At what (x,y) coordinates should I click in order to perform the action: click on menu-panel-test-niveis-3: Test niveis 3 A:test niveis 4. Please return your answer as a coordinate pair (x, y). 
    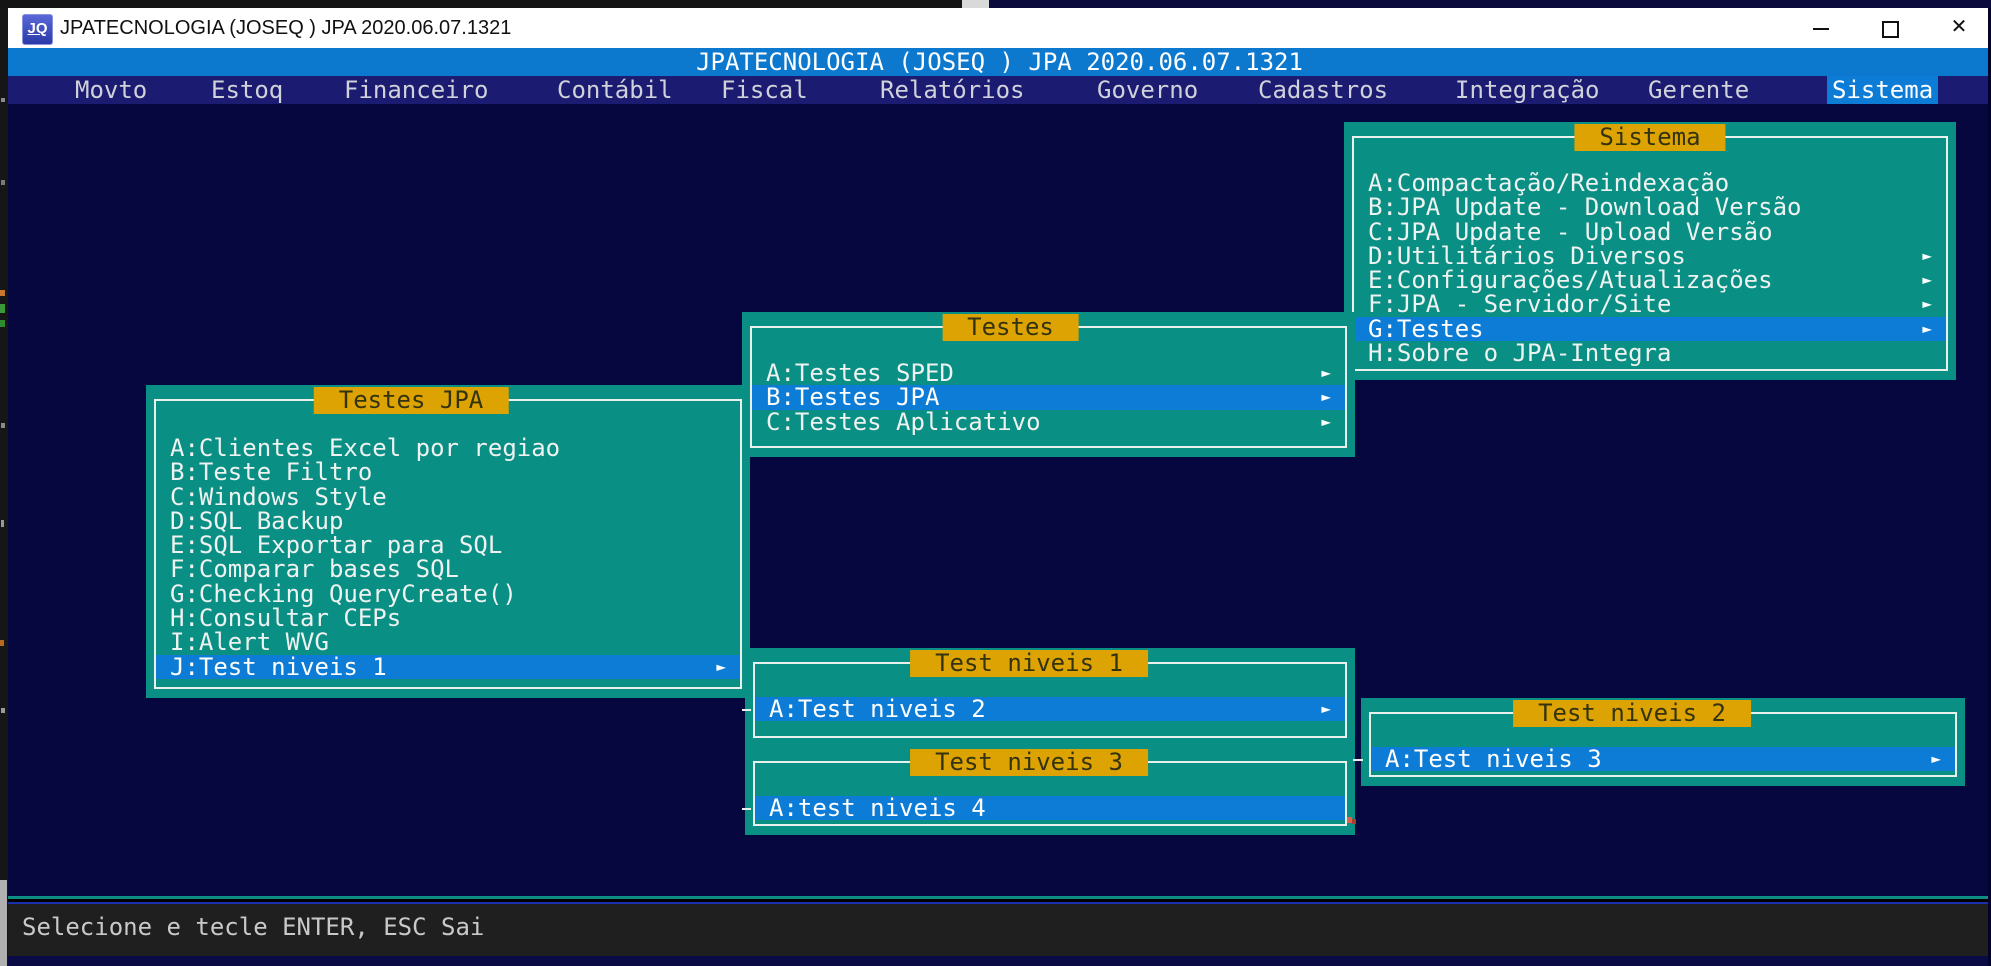
    Looking at the image, I should click on (1050, 791).